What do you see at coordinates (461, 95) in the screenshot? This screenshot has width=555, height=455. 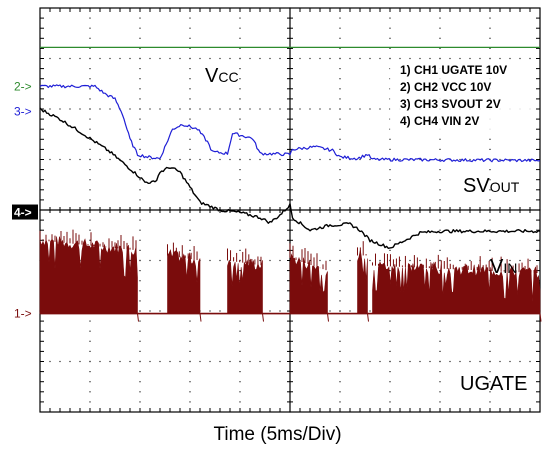 I see `legend-box` at bounding box center [461, 95].